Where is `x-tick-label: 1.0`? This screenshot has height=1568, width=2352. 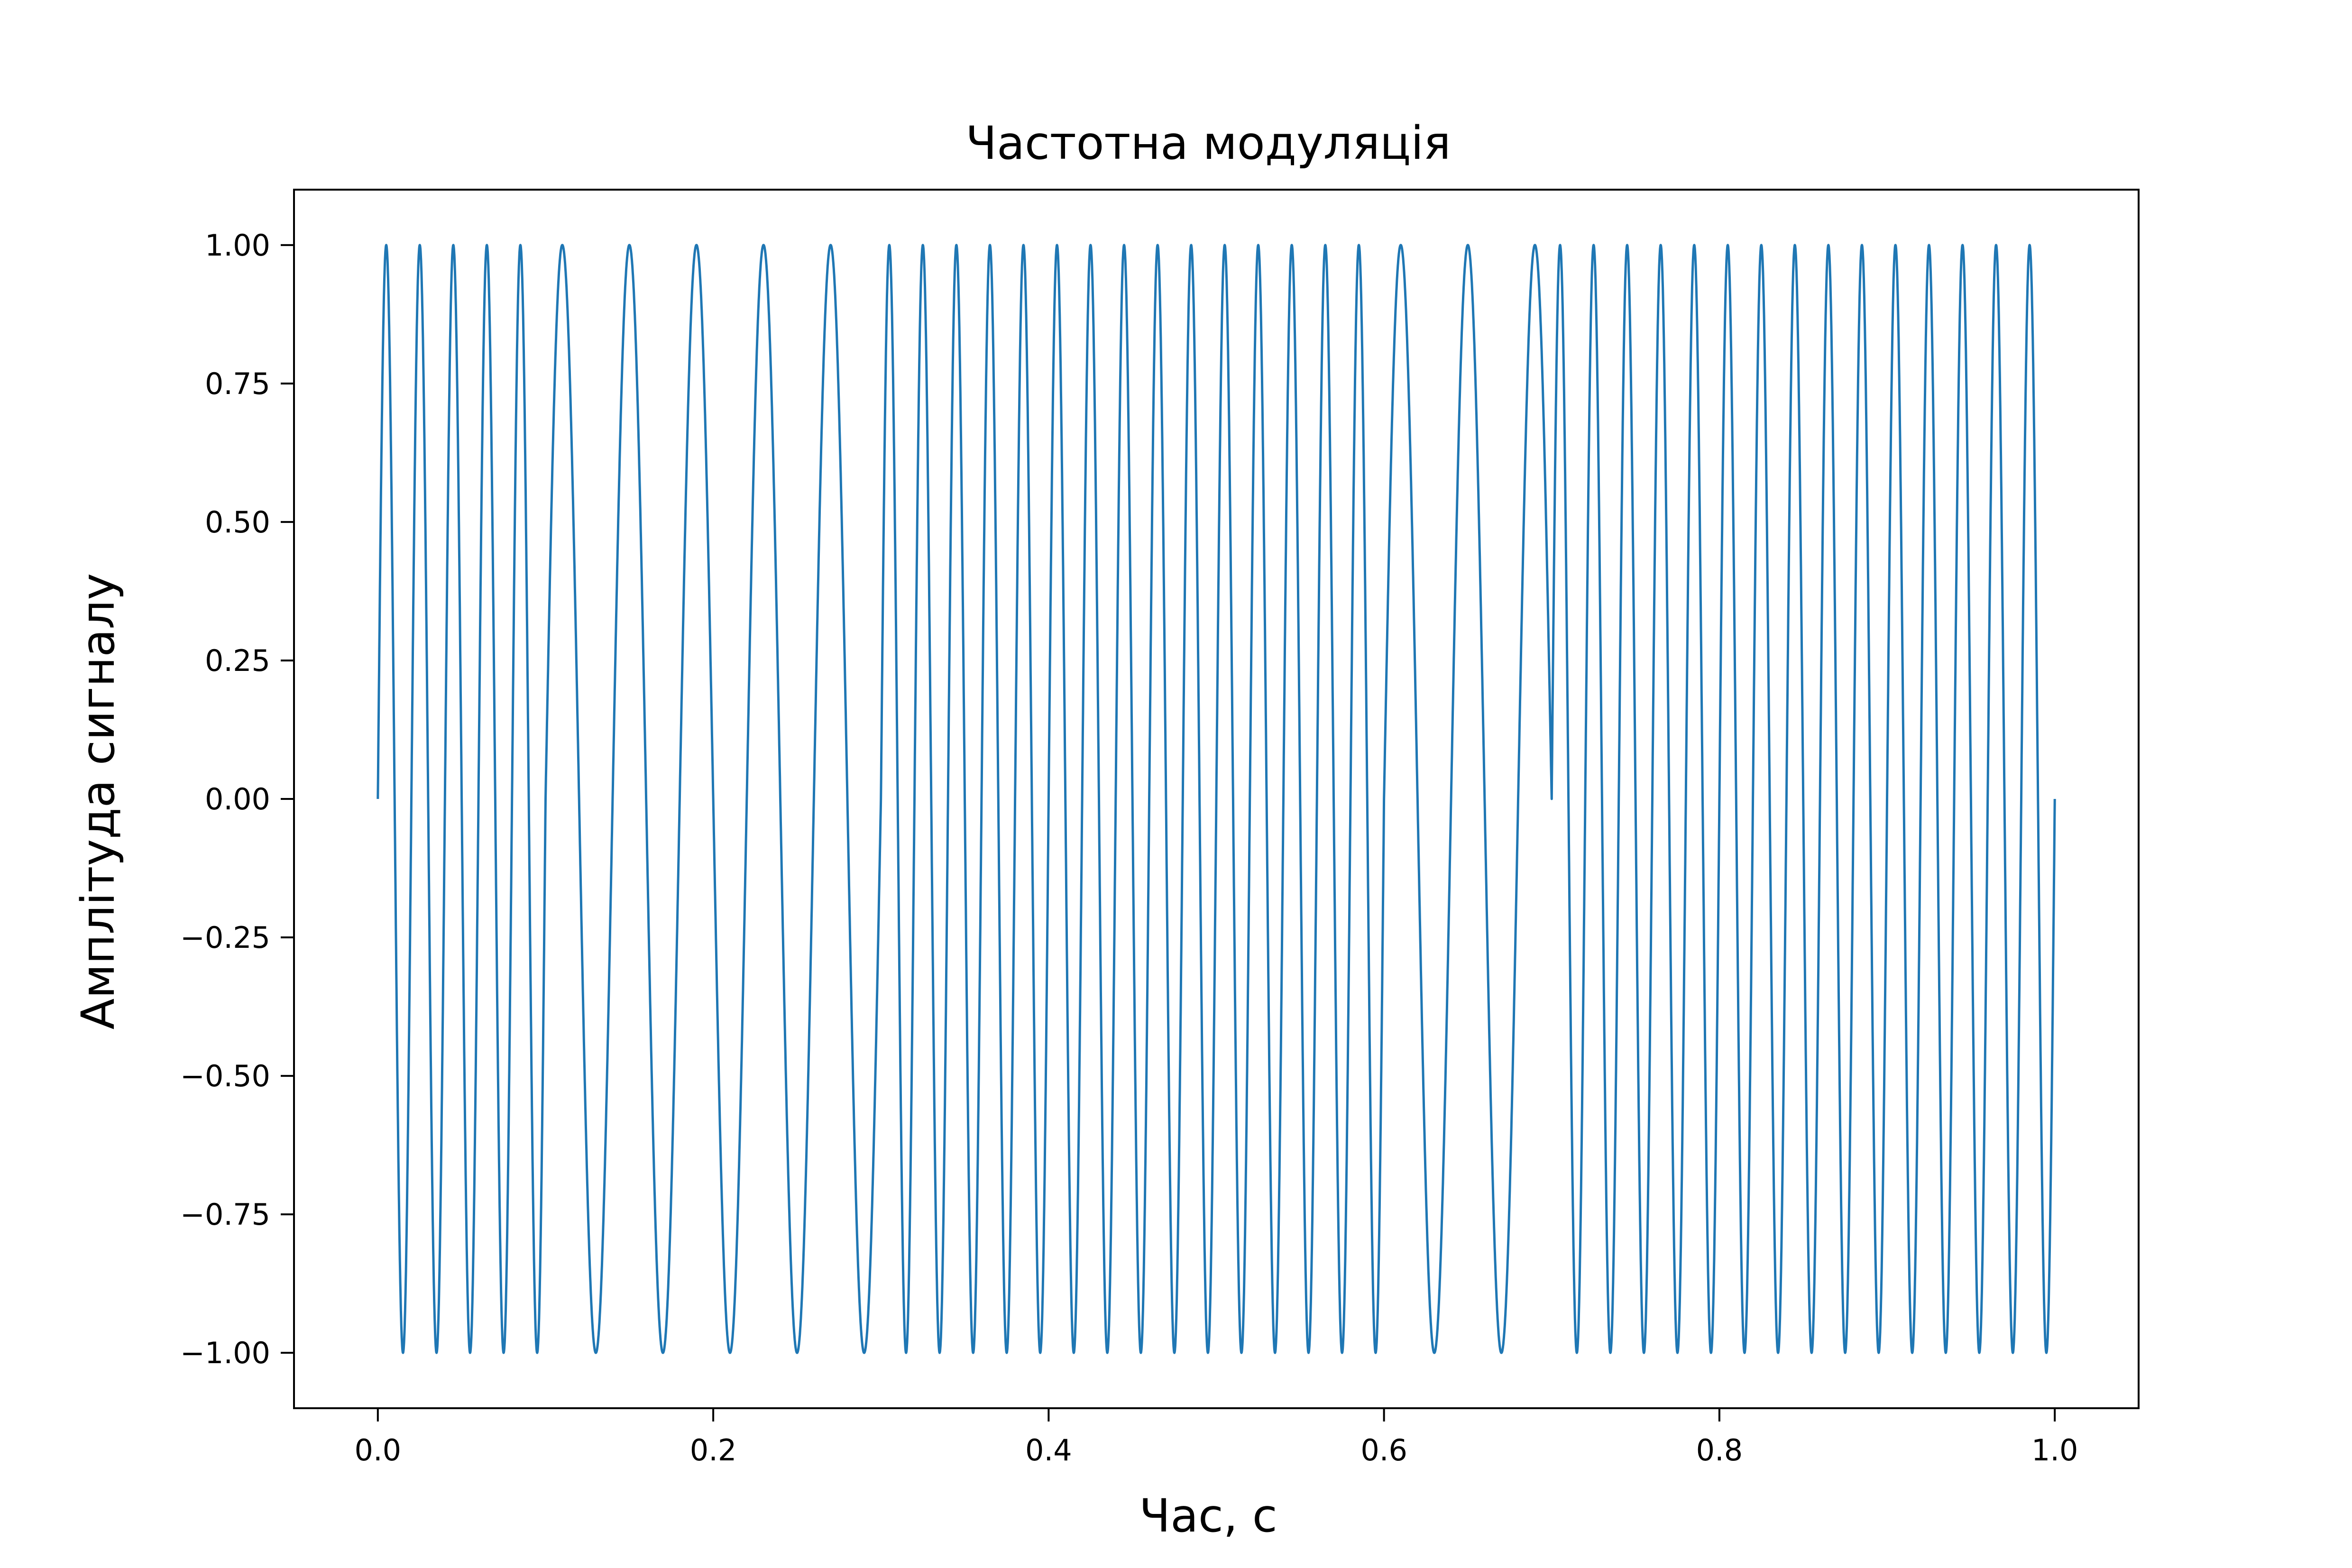 x-tick-label: 1.0 is located at coordinates (2054, 1450).